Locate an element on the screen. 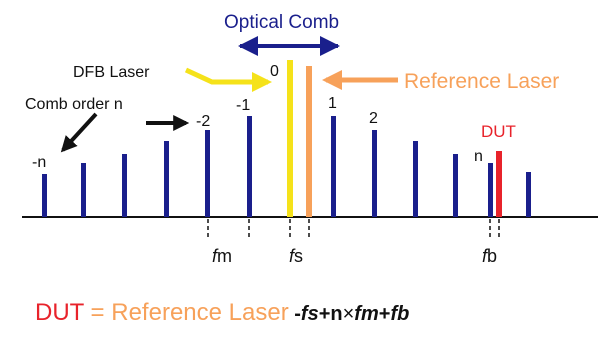  formula-fs: fs is located at coordinates (310, 314).